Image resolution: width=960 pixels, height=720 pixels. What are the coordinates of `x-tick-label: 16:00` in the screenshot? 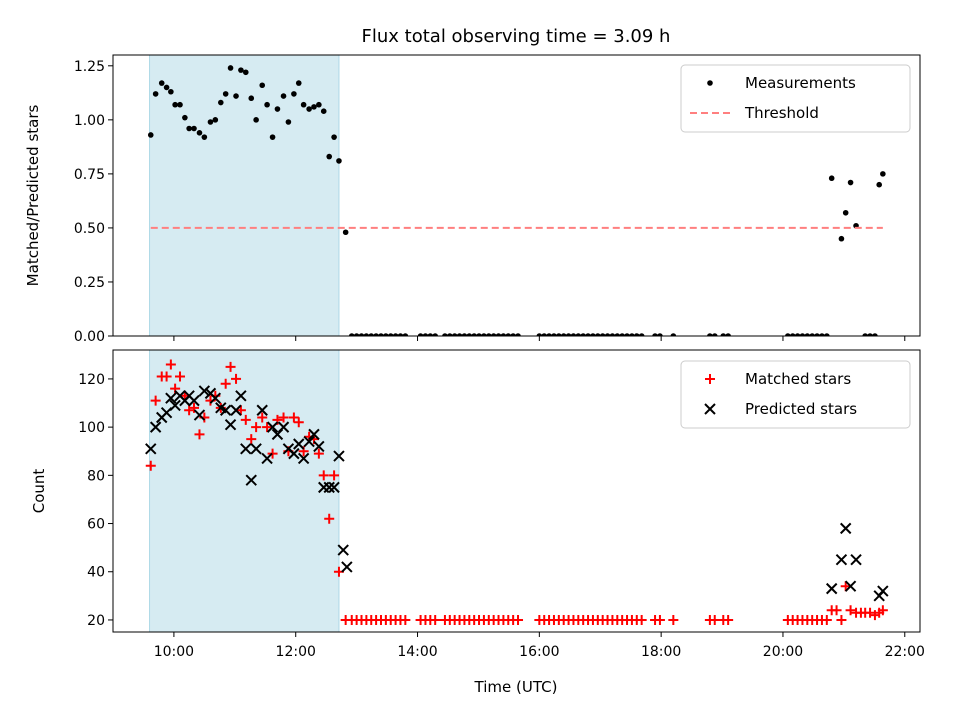 It's located at (539, 652).